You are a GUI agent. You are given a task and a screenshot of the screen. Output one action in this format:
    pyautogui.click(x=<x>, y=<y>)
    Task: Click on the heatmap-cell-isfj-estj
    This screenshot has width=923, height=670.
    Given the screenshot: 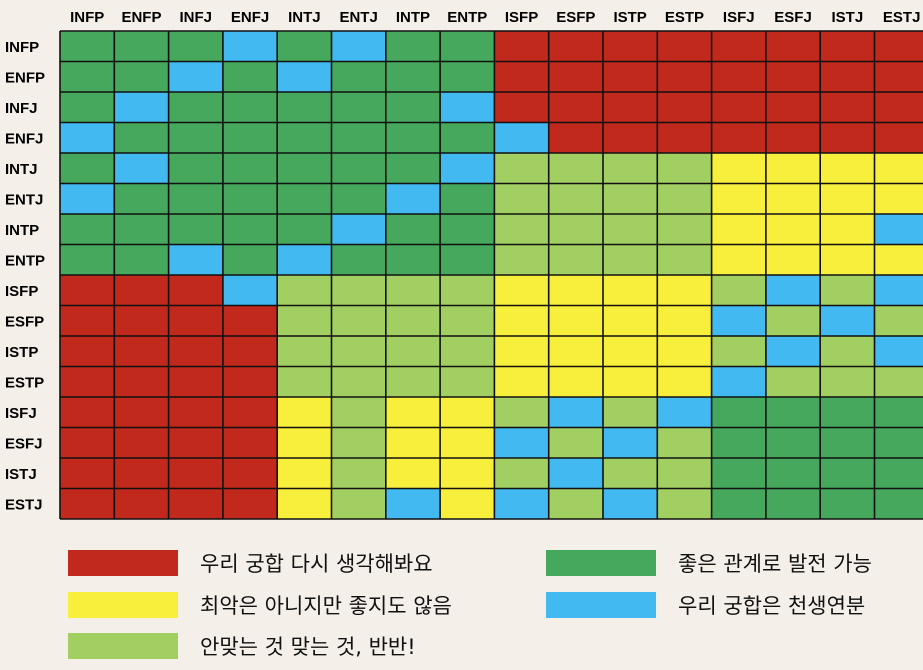 What is the action you would take?
    pyautogui.click(x=898, y=412)
    